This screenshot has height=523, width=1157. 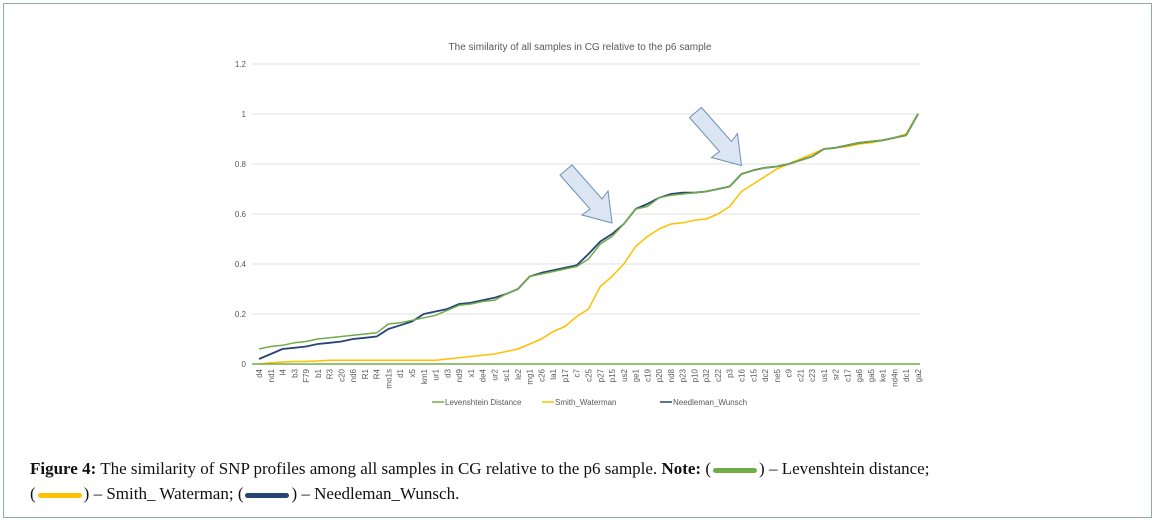 I want to click on x-tick-label: c17, so click(x=847, y=374).